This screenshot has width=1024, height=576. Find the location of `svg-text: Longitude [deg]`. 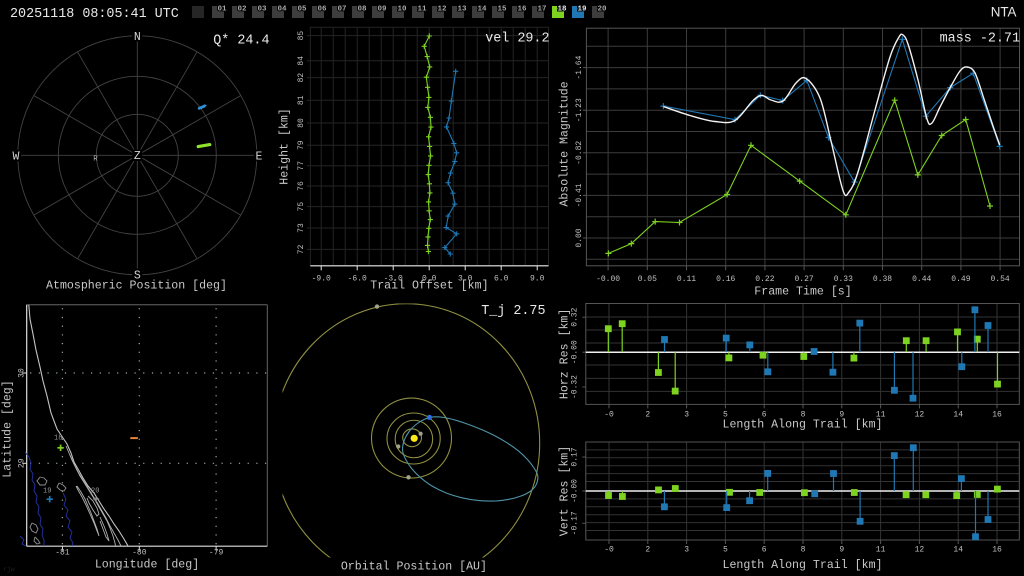

svg-text: Longitude [deg] is located at coordinates (147, 565).